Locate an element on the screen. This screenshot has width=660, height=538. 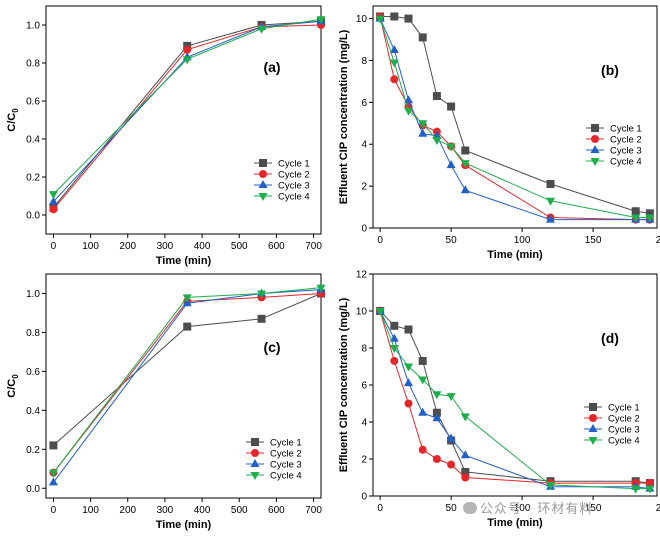
y-axis-label: C/C0 is located at coordinates (13, 120).